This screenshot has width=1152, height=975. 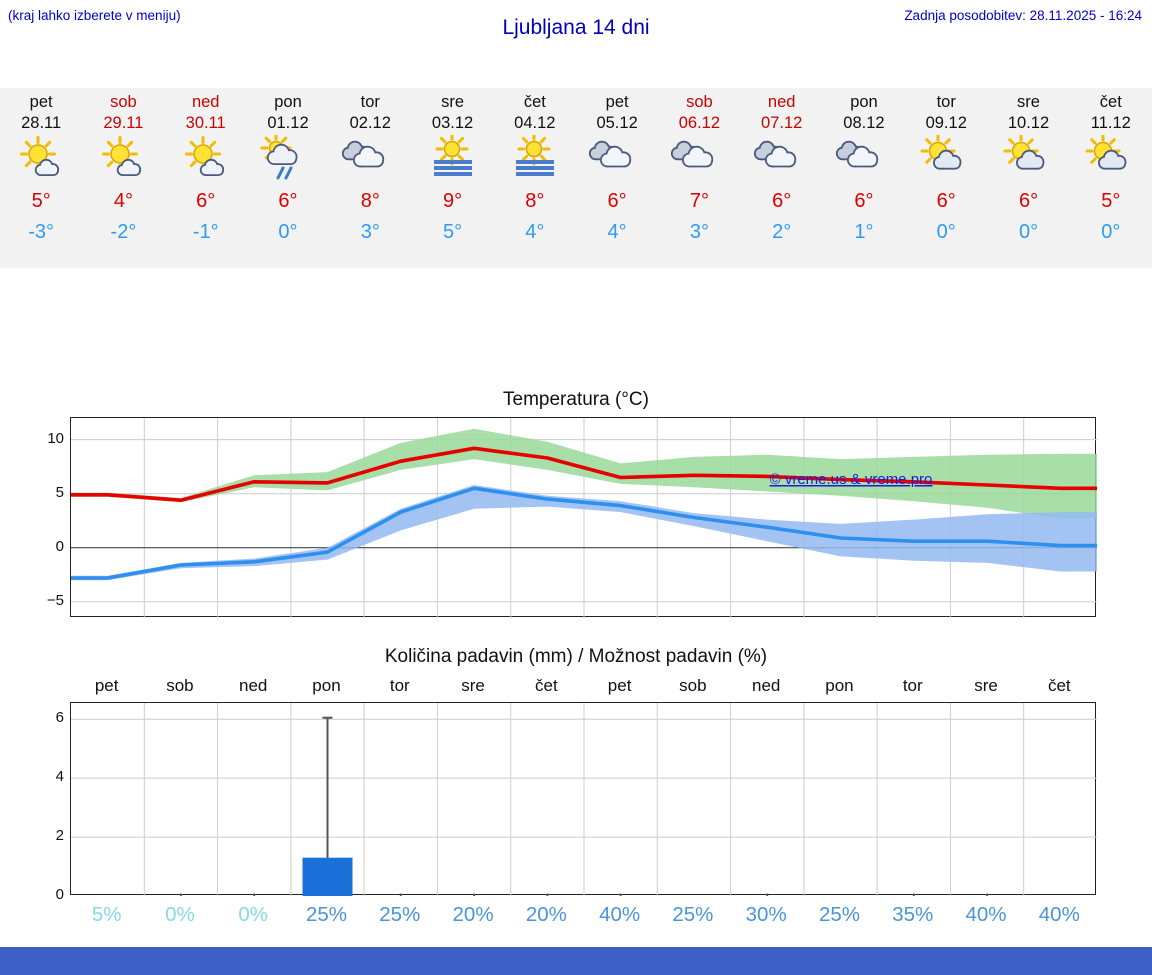 What do you see at coordinates (59, 777) in the screenshot?
I see `precip-y-tick-label: 4` at bounding box center [59, 777].